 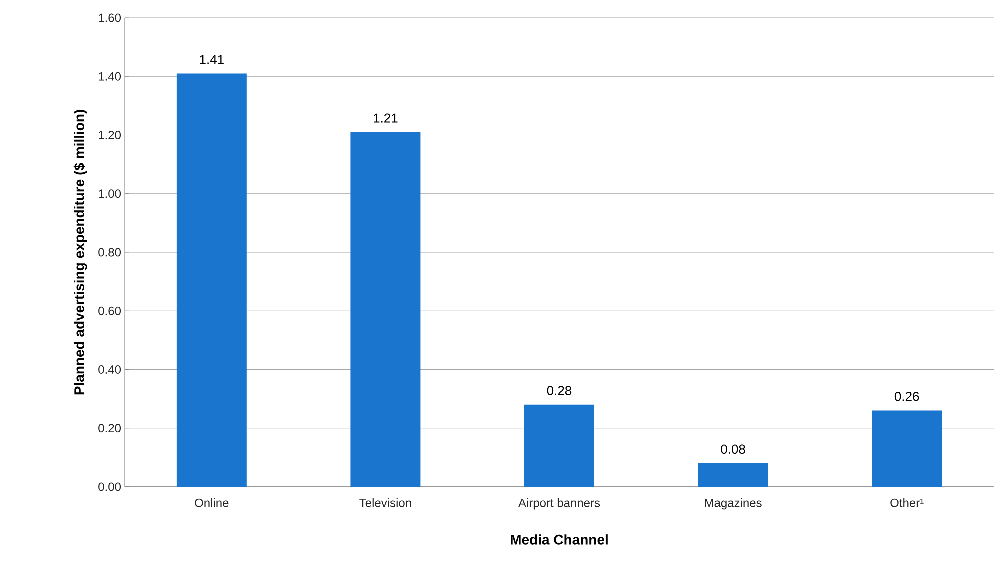 What do you see at coordinates (212, 503) in the screenshot?
I see `x-tick-label: Online` at bounding box center [212, 503].